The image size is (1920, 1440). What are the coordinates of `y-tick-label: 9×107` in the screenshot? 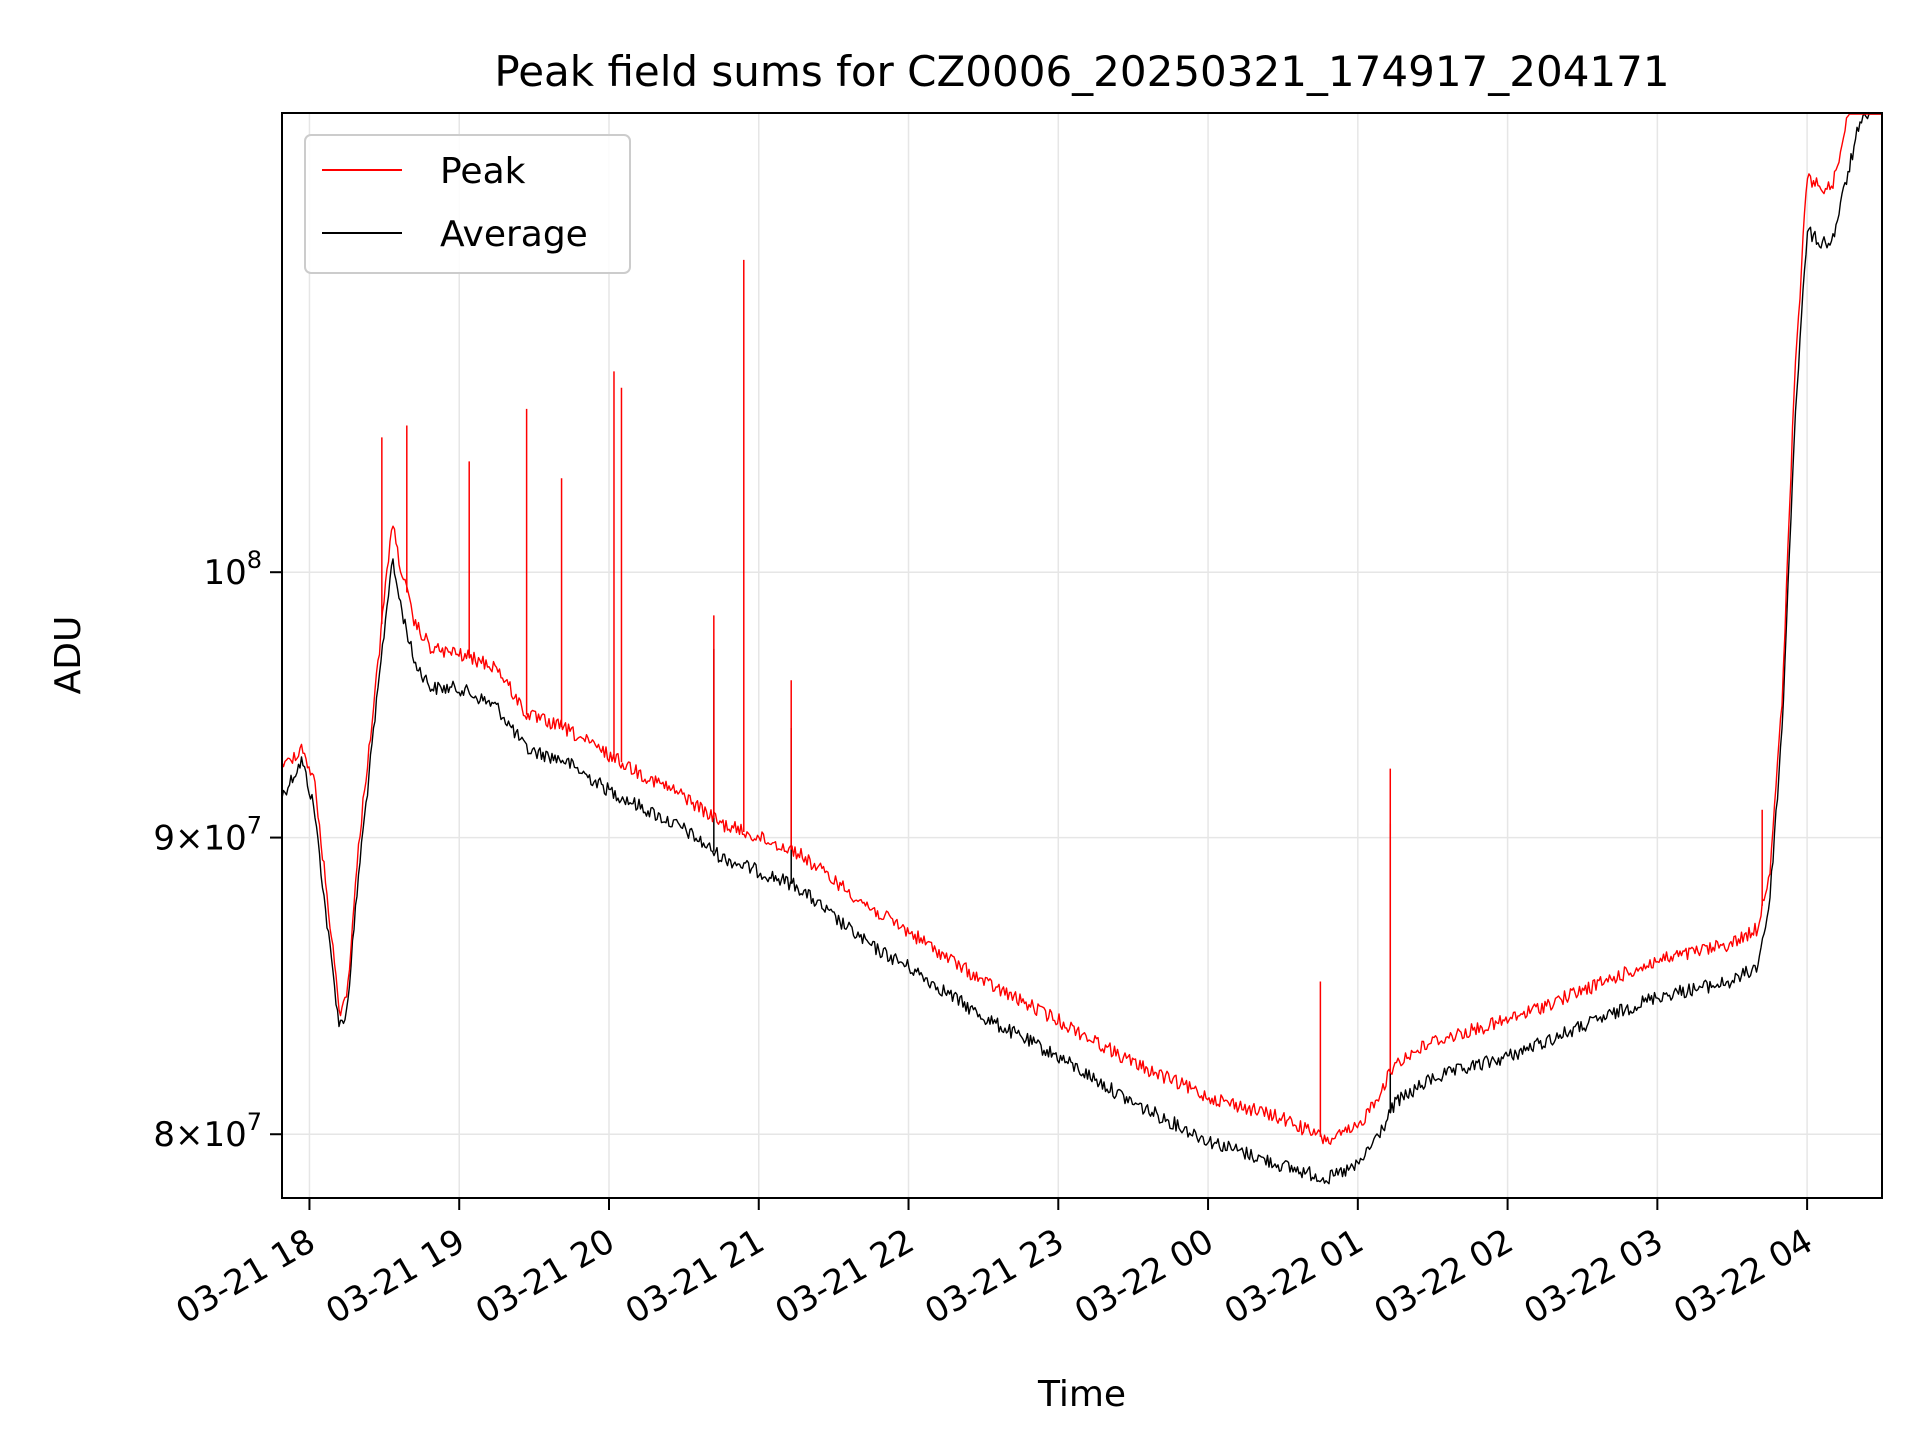 It's located at (207, 835).